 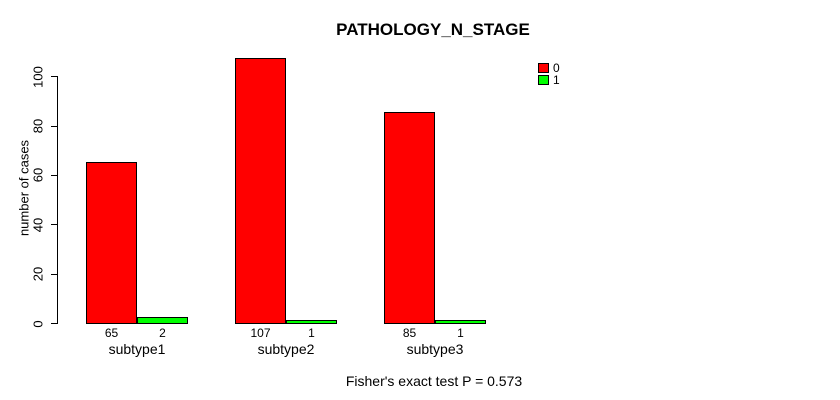 What do you see at coordinates (57, 200) in the screenshot?
I see `y-axis-line` at bounding box center [57, 200].